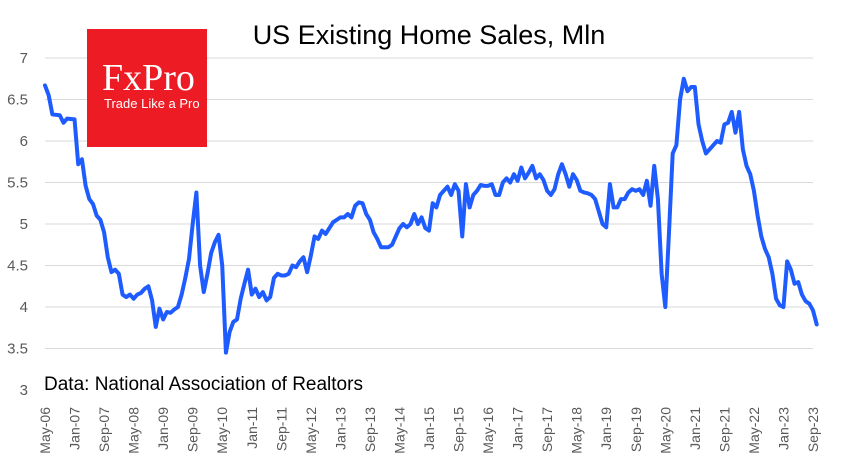  I want to click on y-tick-label: 6, so click(24, 141).